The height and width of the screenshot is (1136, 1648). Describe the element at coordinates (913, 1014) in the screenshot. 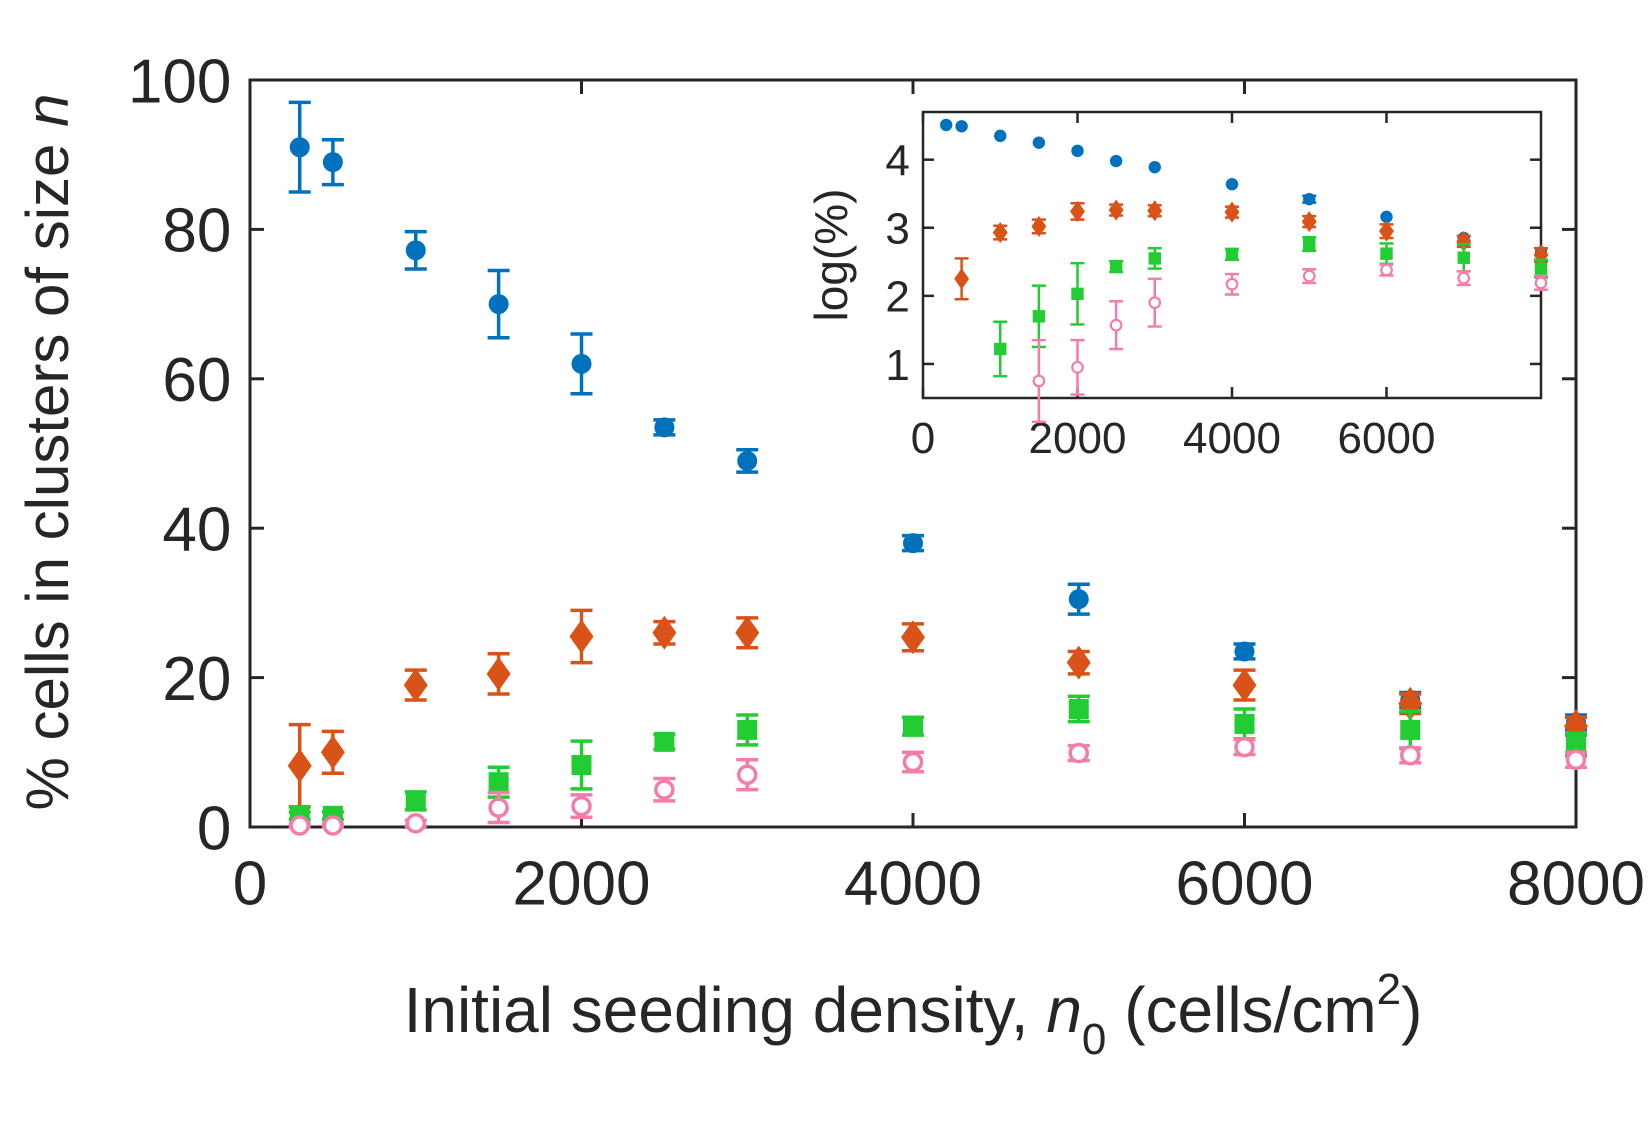

I see `x-axis-label: Initial seeding density, n0 (cells/cm2)` at that location.